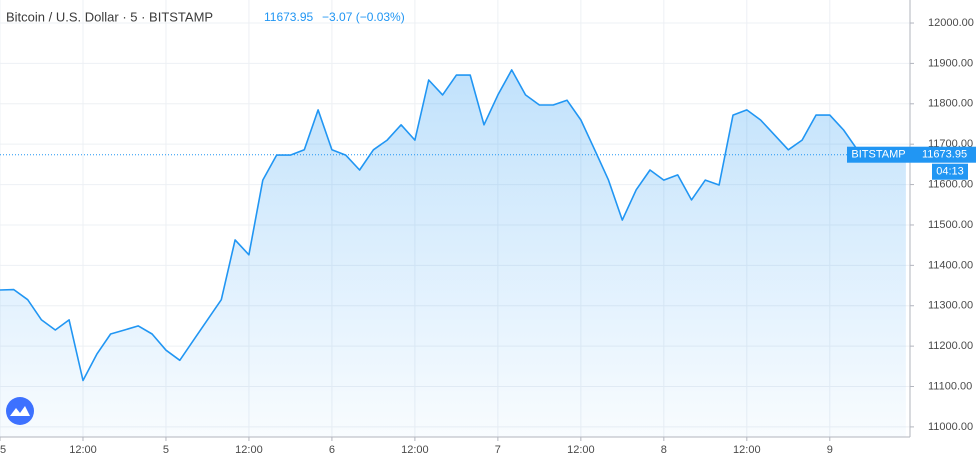  I want to click on last-price-bg, so click(943, 154).